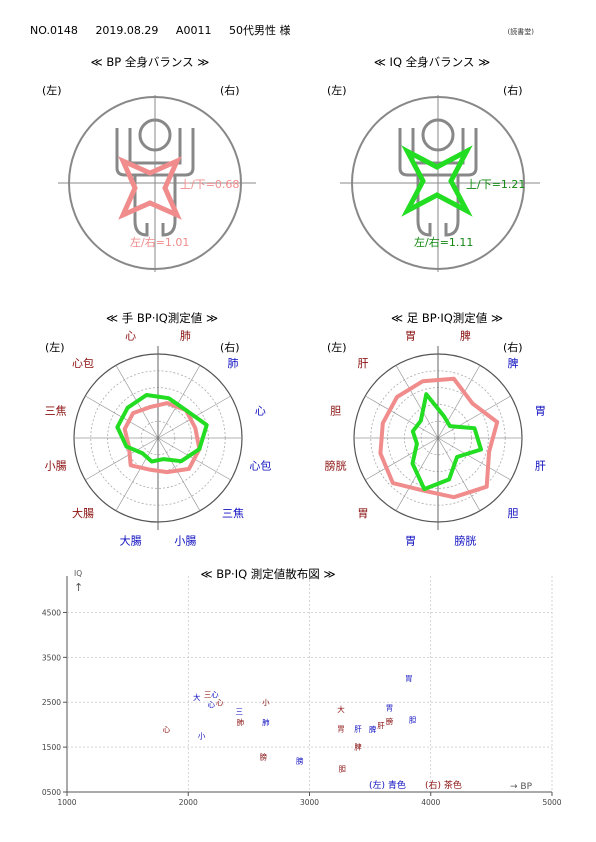 Image resolution: width=596 pixels, height=842 pixels. I want to click on bp-left-label: (左), so click(52, 90).